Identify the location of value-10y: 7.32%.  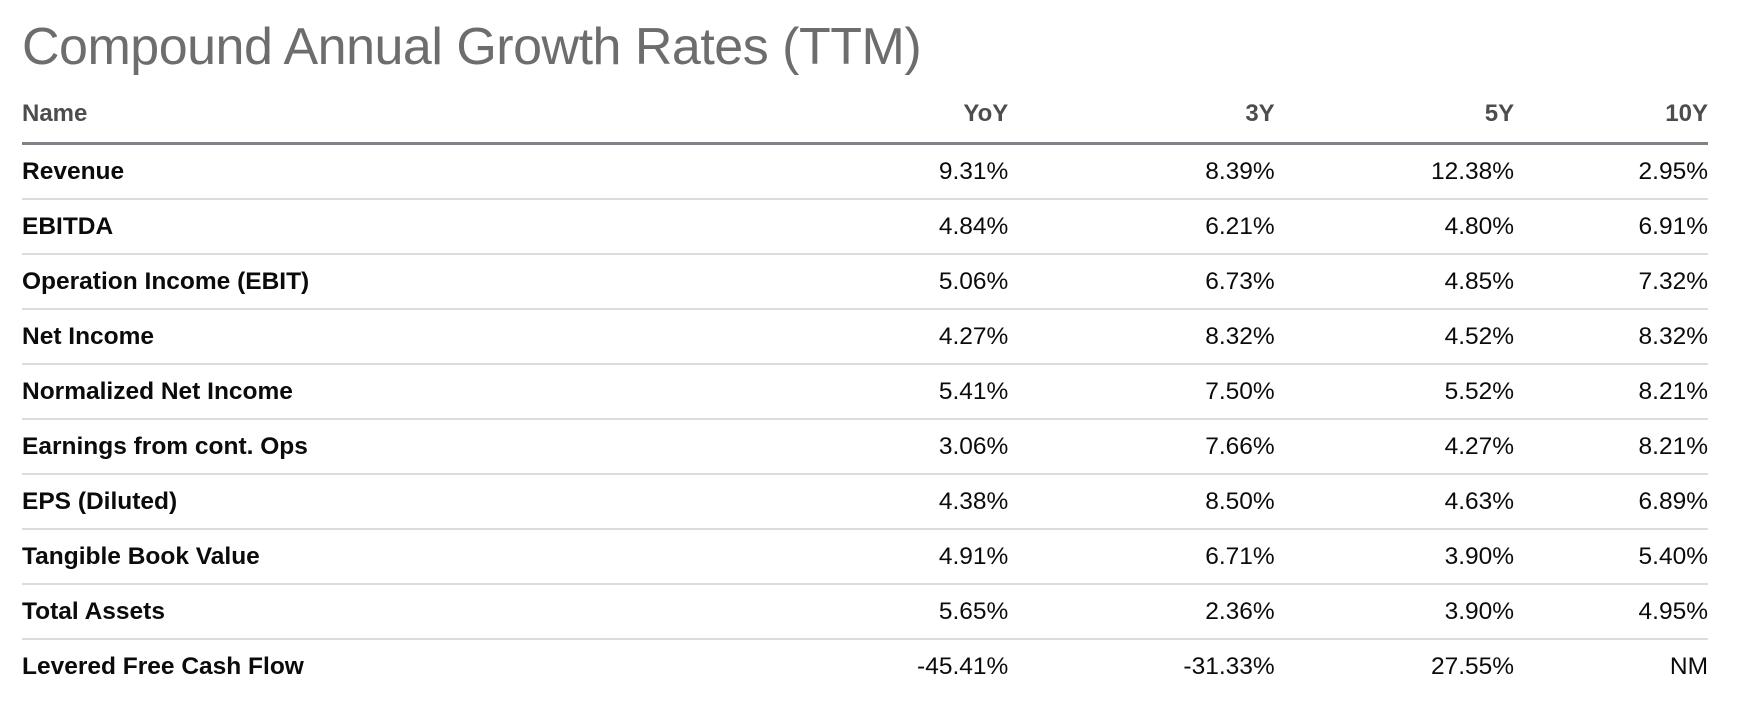
(1611, 282).